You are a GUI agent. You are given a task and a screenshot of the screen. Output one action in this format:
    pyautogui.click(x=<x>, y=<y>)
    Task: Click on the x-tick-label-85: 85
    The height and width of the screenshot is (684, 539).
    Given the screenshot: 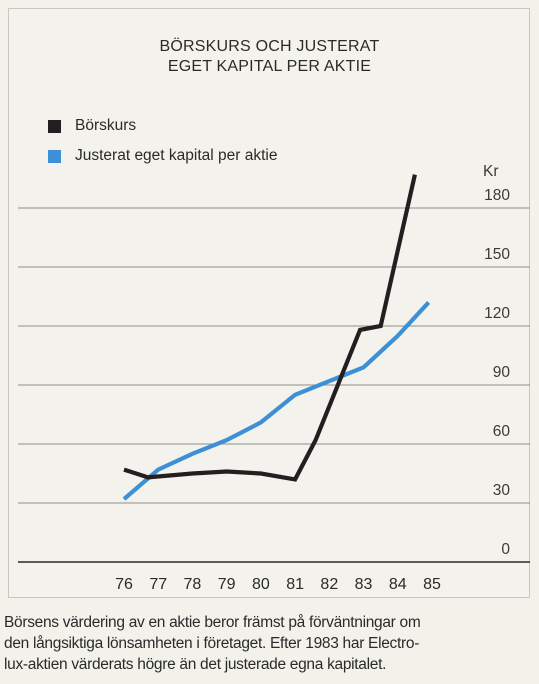 What is the action you would take?
    pyautogui.click(x=432, y=584)
    